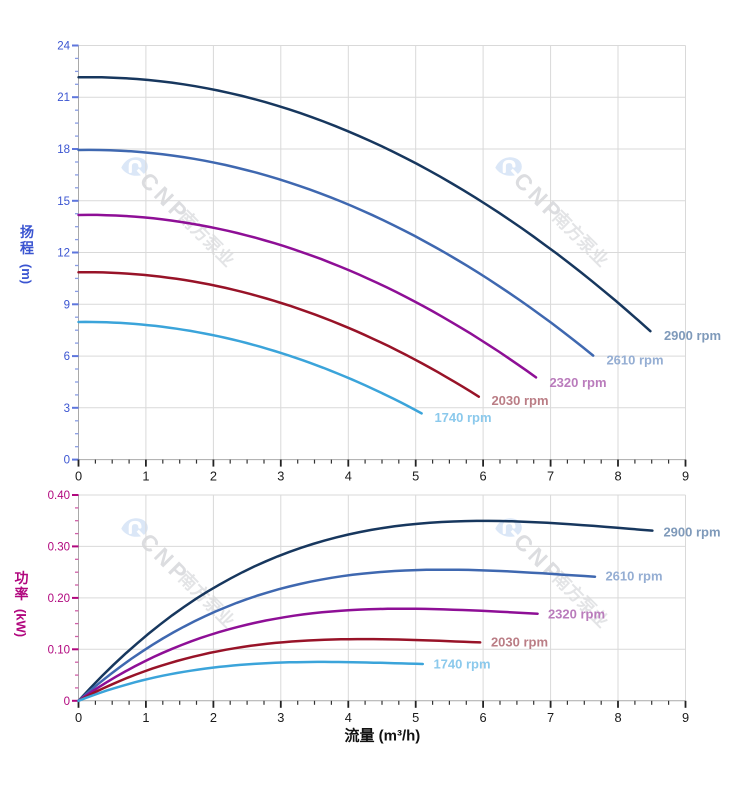 The image size is (752, 797). I want to click on svg-text: 15, so click(63, 202).